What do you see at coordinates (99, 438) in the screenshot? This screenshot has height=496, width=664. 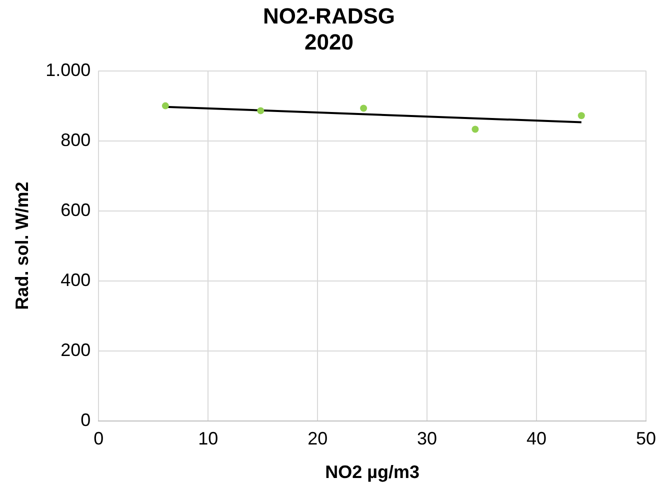 I see `x-tick-label: 0` at bounding box center [99, 438].